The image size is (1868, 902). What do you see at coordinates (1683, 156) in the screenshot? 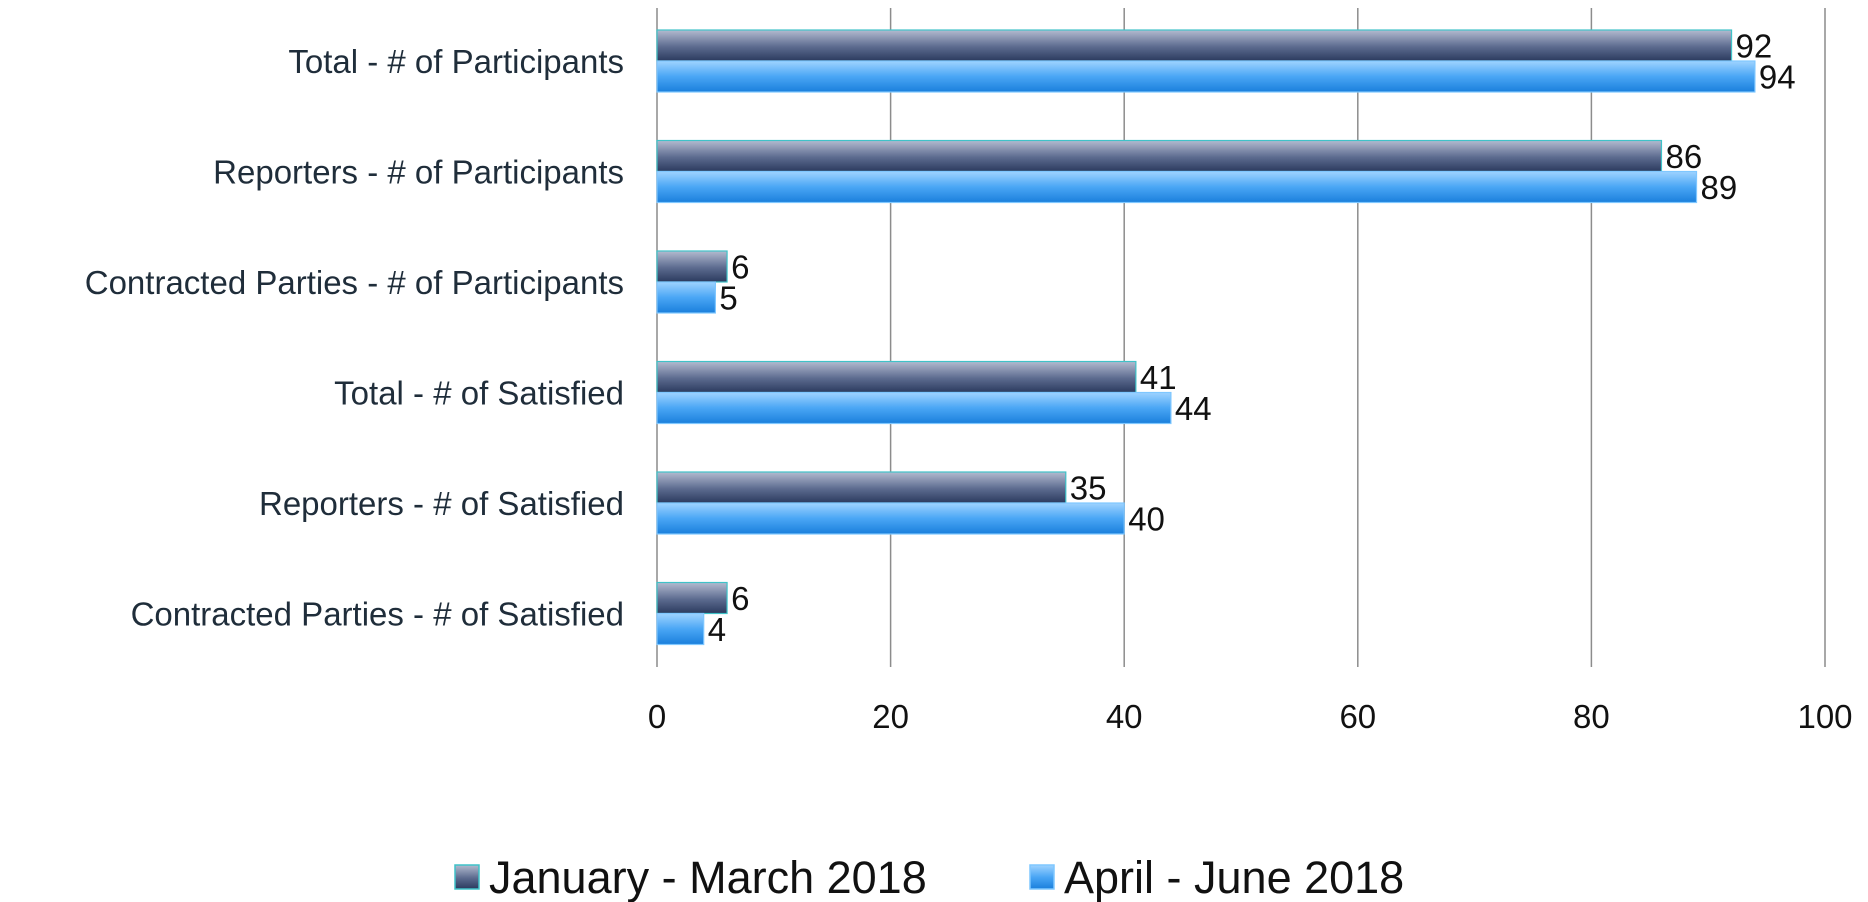
I see `data-label: 86` at bounding box center [1683, 156].